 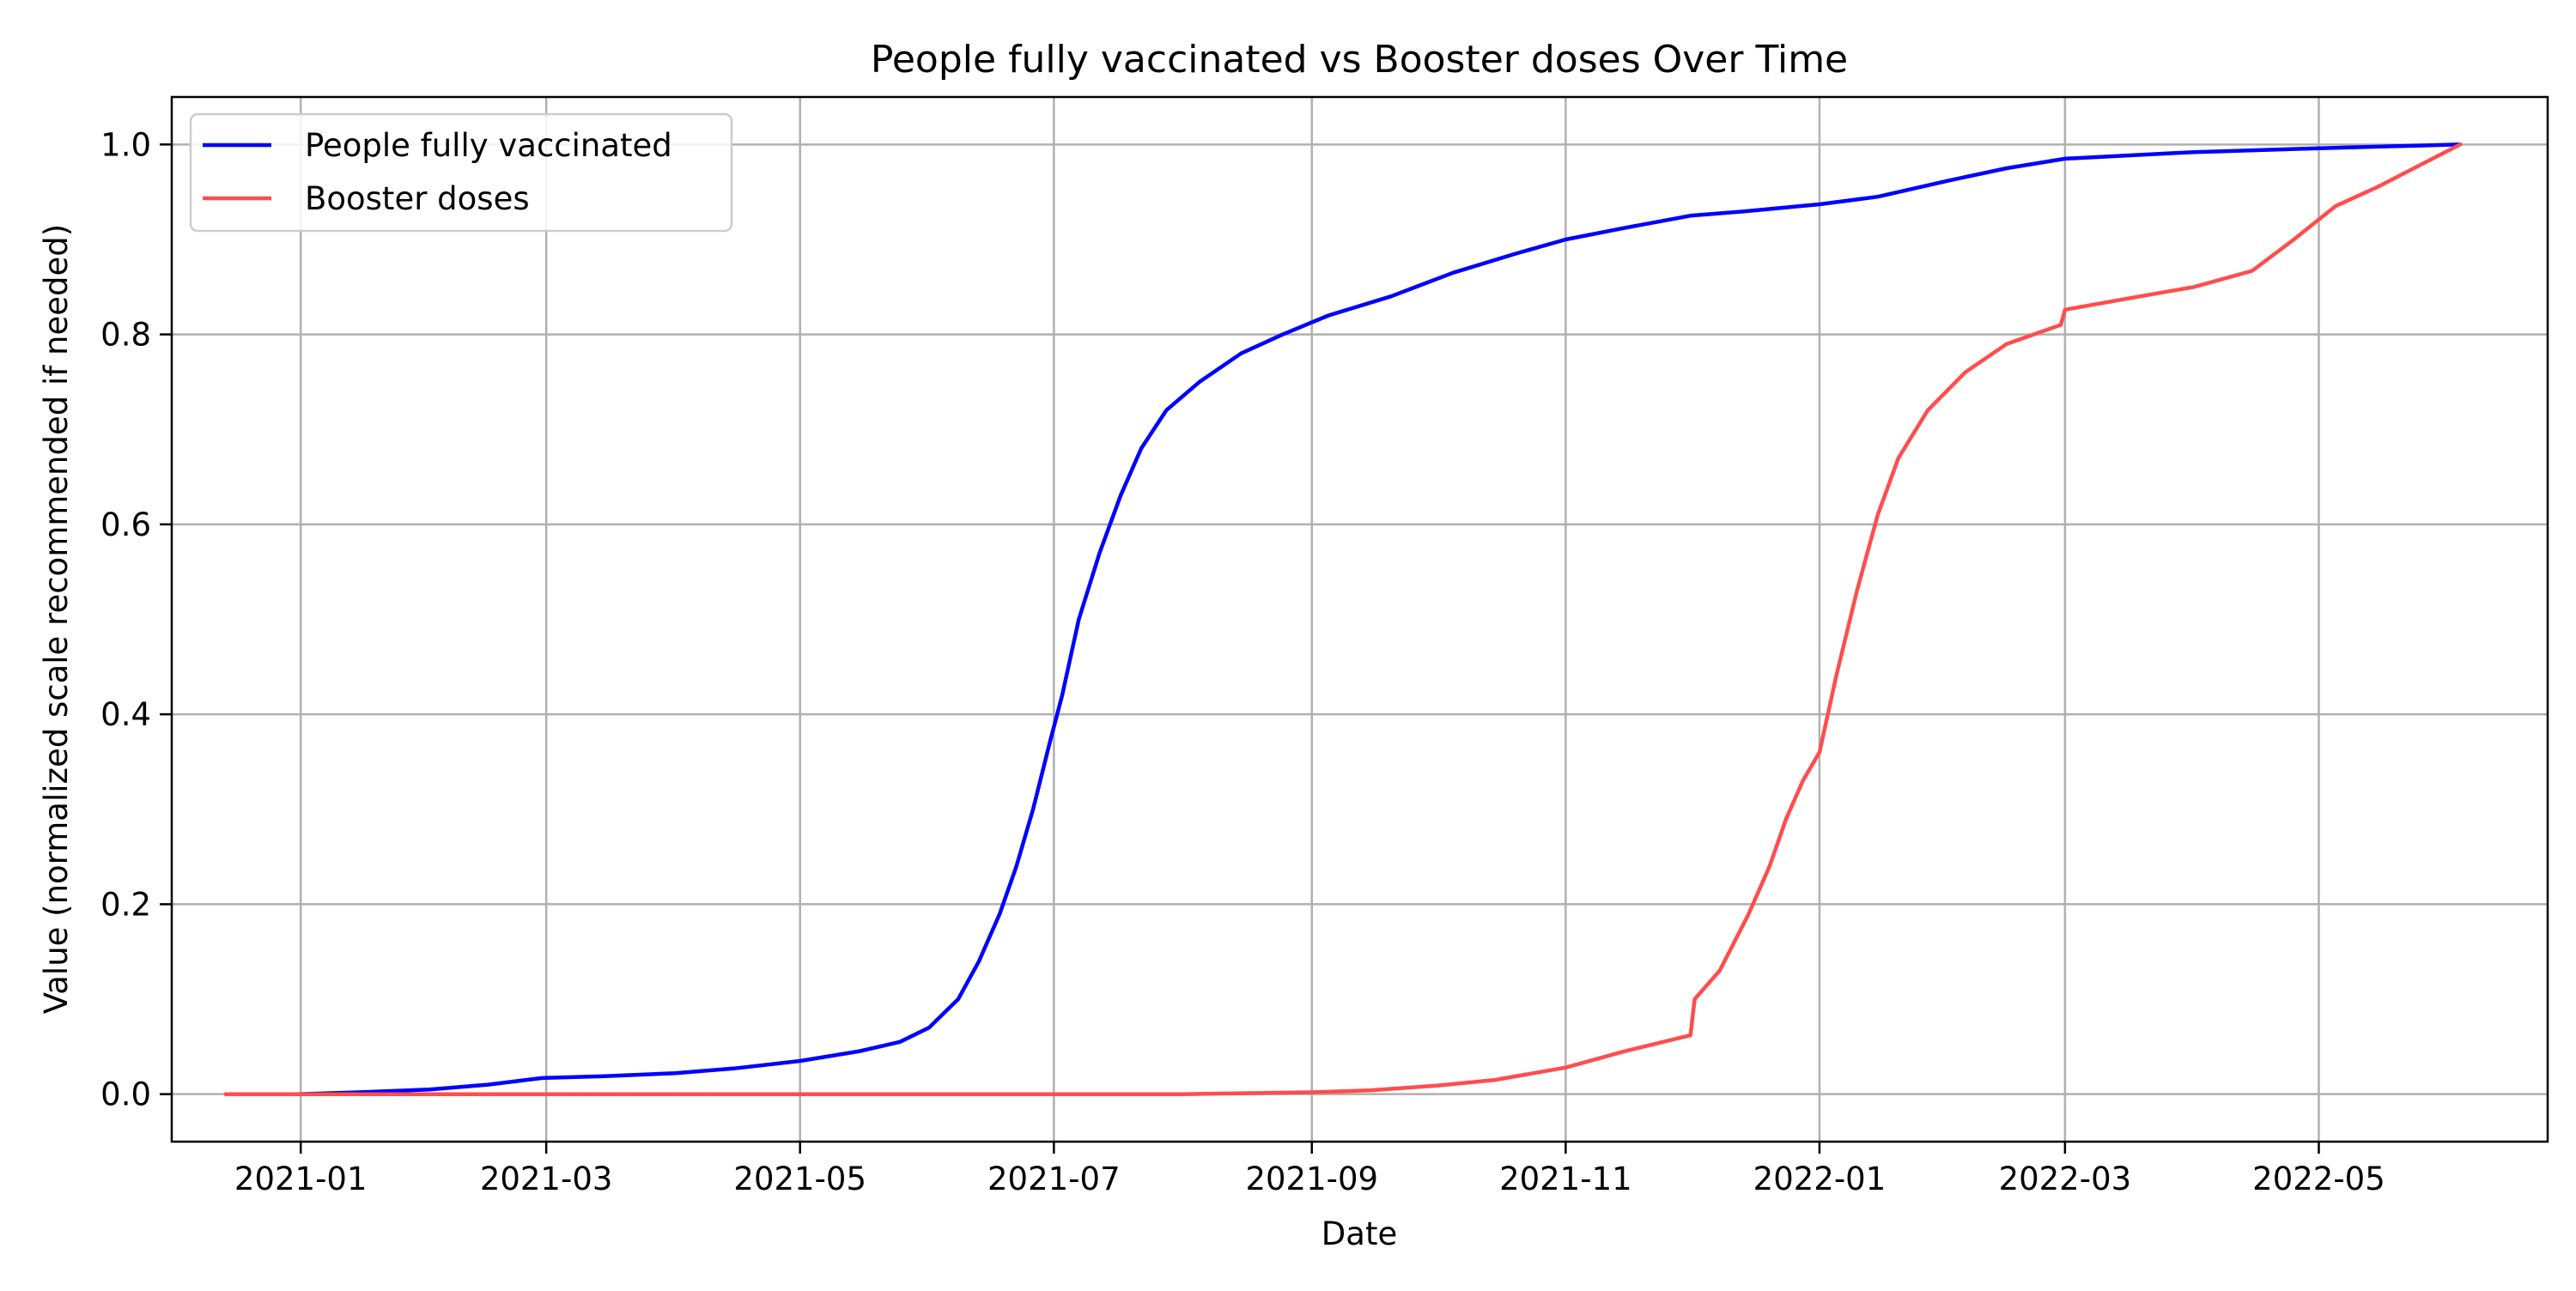 I want to click on y-tick-label: 0.8, so click(x=126, y=335).